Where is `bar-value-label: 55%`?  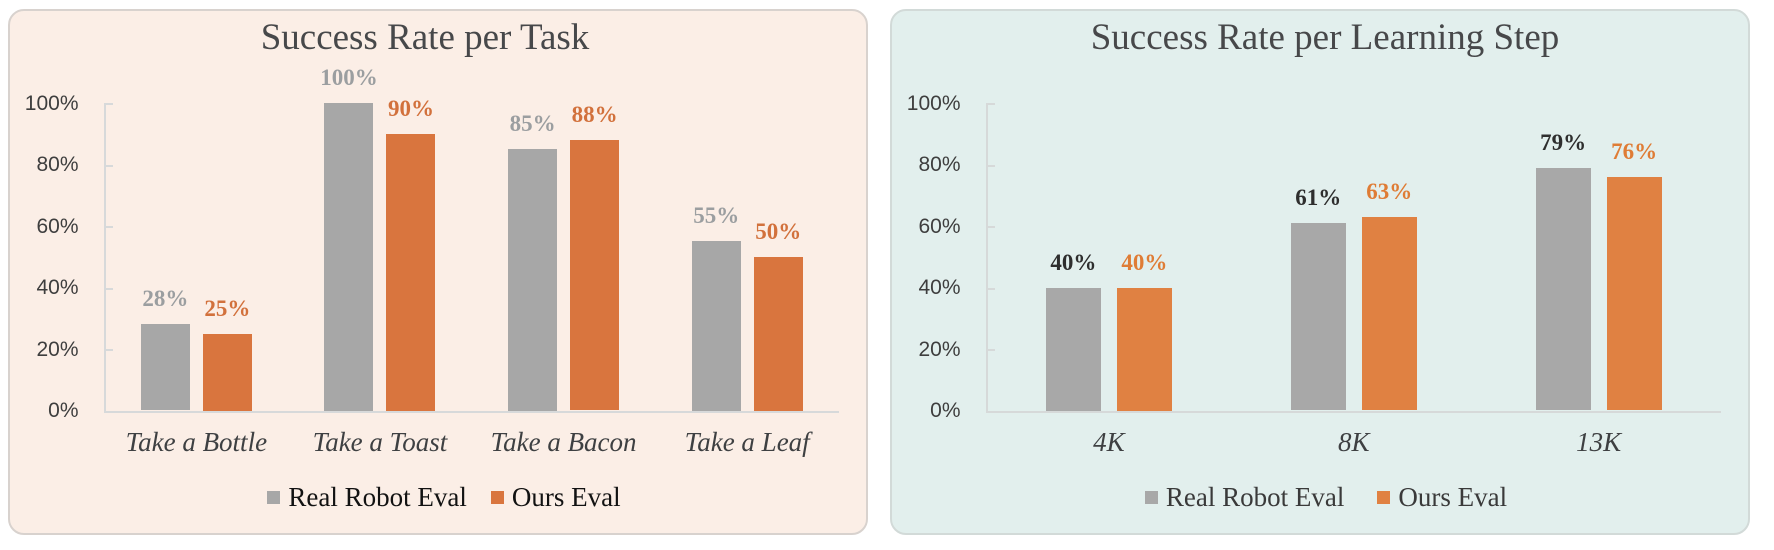
bar-value-label: 55% is located at coordinates (716, 216).